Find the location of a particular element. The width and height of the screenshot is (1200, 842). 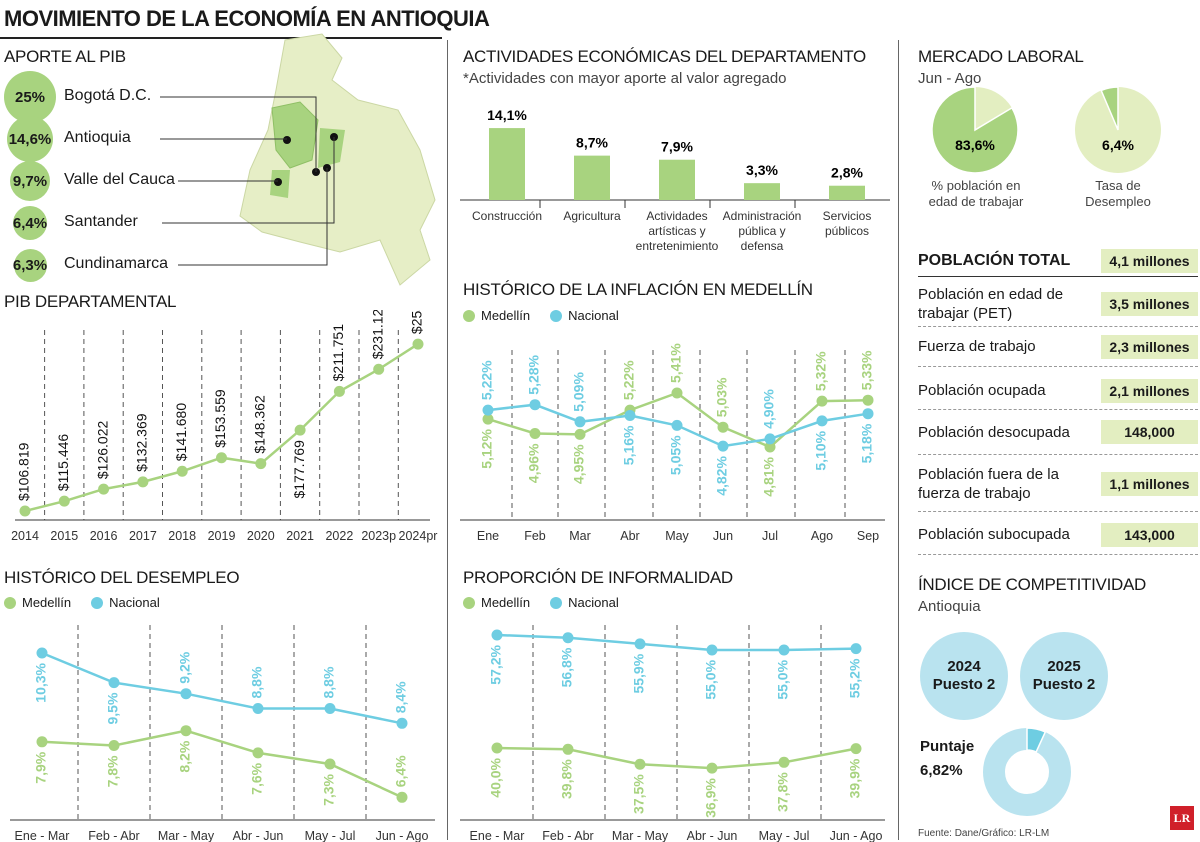

data-label: 5,12% is located at coordinates (487, 449).